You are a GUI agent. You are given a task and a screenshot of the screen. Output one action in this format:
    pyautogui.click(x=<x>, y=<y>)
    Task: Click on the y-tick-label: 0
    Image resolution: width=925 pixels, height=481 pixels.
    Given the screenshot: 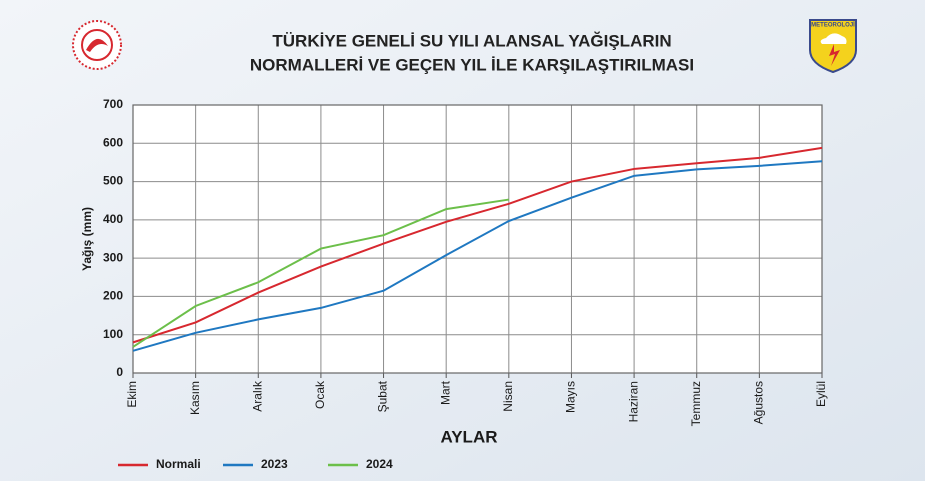 What is the action you would take?
    pyautogui.click(x=119, y=372)
    